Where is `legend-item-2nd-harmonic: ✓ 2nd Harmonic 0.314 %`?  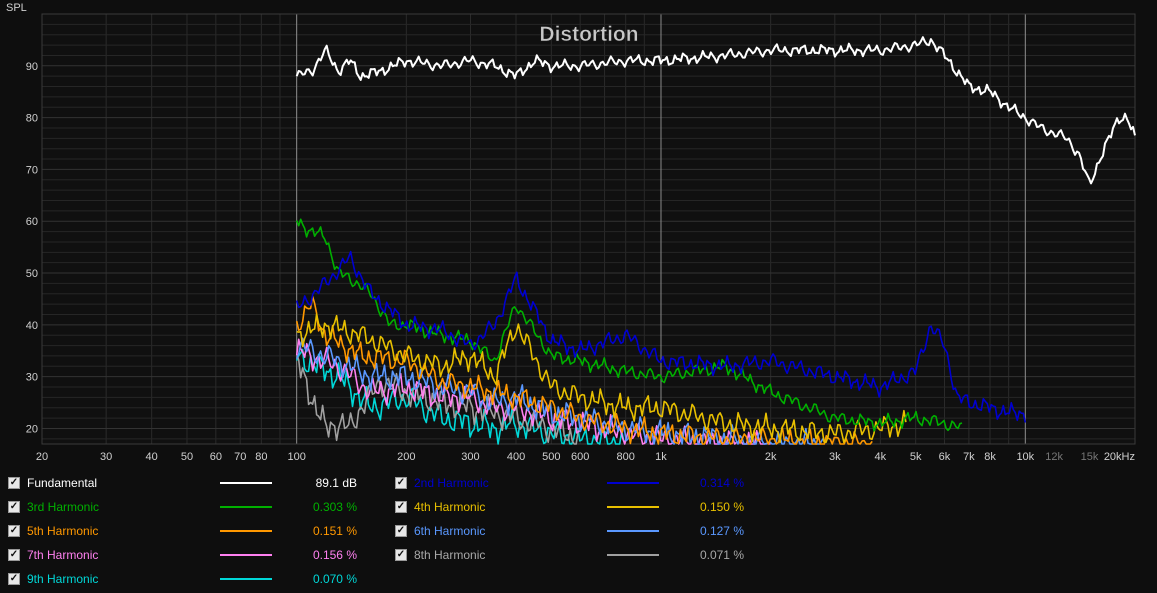
legend-item-2nd-harmonic: ✓ 2nd Harmonic 0.314 % is located at coordinates (575, 483).